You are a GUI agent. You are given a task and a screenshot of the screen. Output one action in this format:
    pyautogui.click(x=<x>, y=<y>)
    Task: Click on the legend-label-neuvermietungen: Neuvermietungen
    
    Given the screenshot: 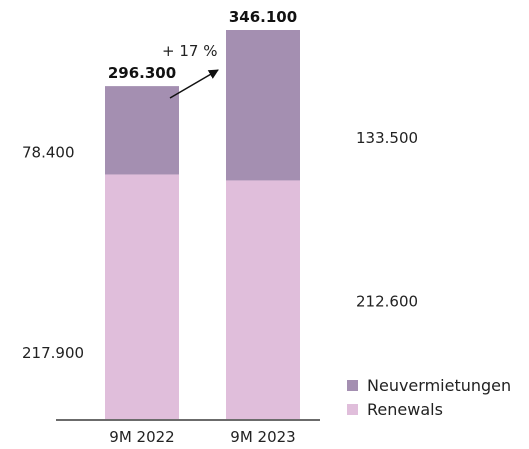 What is the action you would take?
    pyautogui.click(x=439, y=385)
    